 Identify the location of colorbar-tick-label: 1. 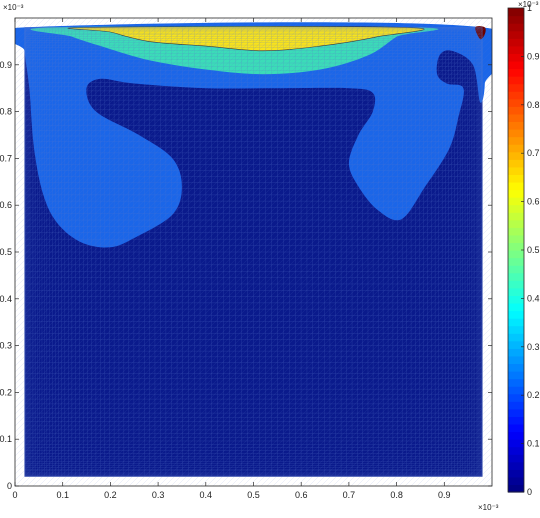
(529, 8).